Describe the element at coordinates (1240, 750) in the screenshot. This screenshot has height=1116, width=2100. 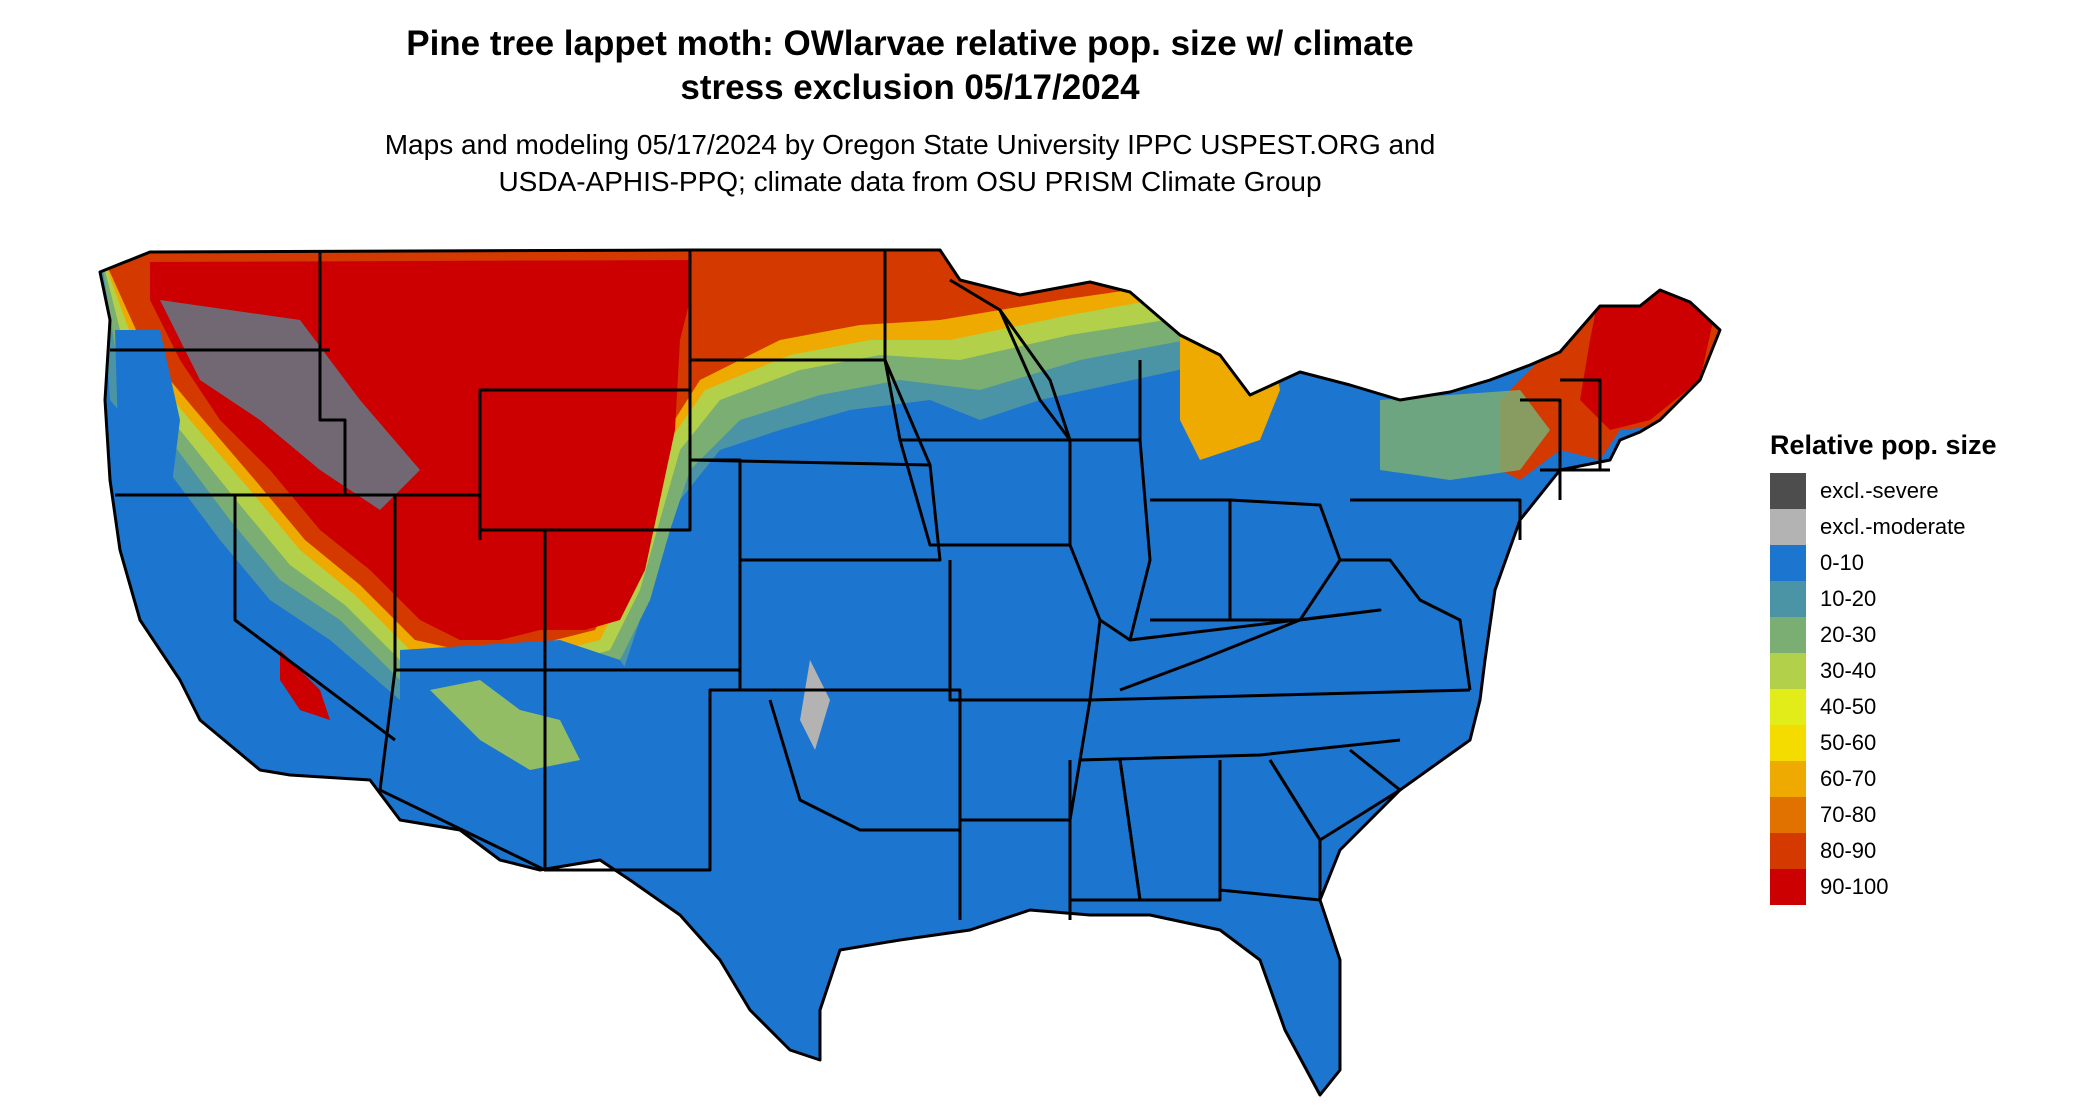
I see `tennessee-south` at that location.